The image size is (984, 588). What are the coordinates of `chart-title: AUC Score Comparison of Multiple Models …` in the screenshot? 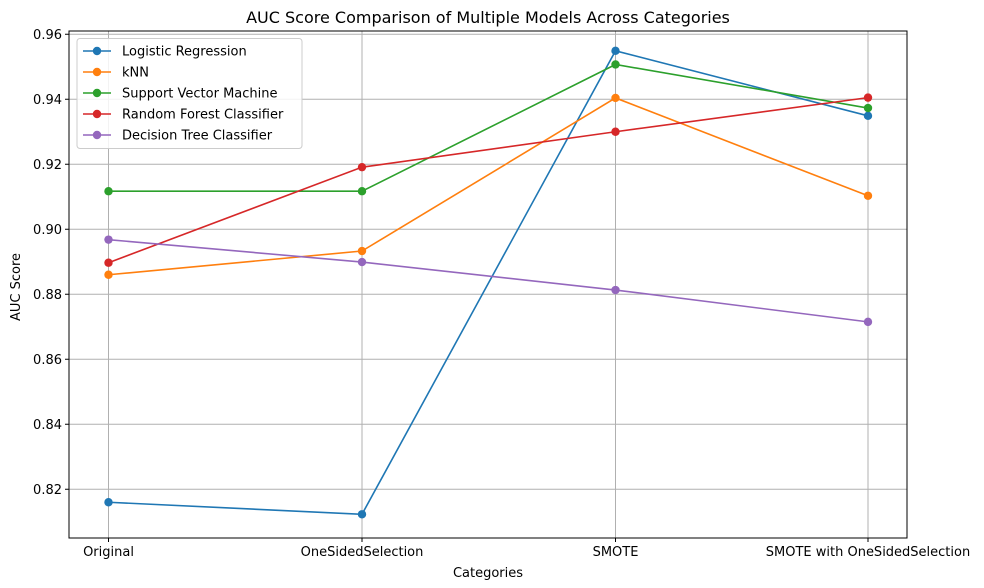 It's located at (488, 17).